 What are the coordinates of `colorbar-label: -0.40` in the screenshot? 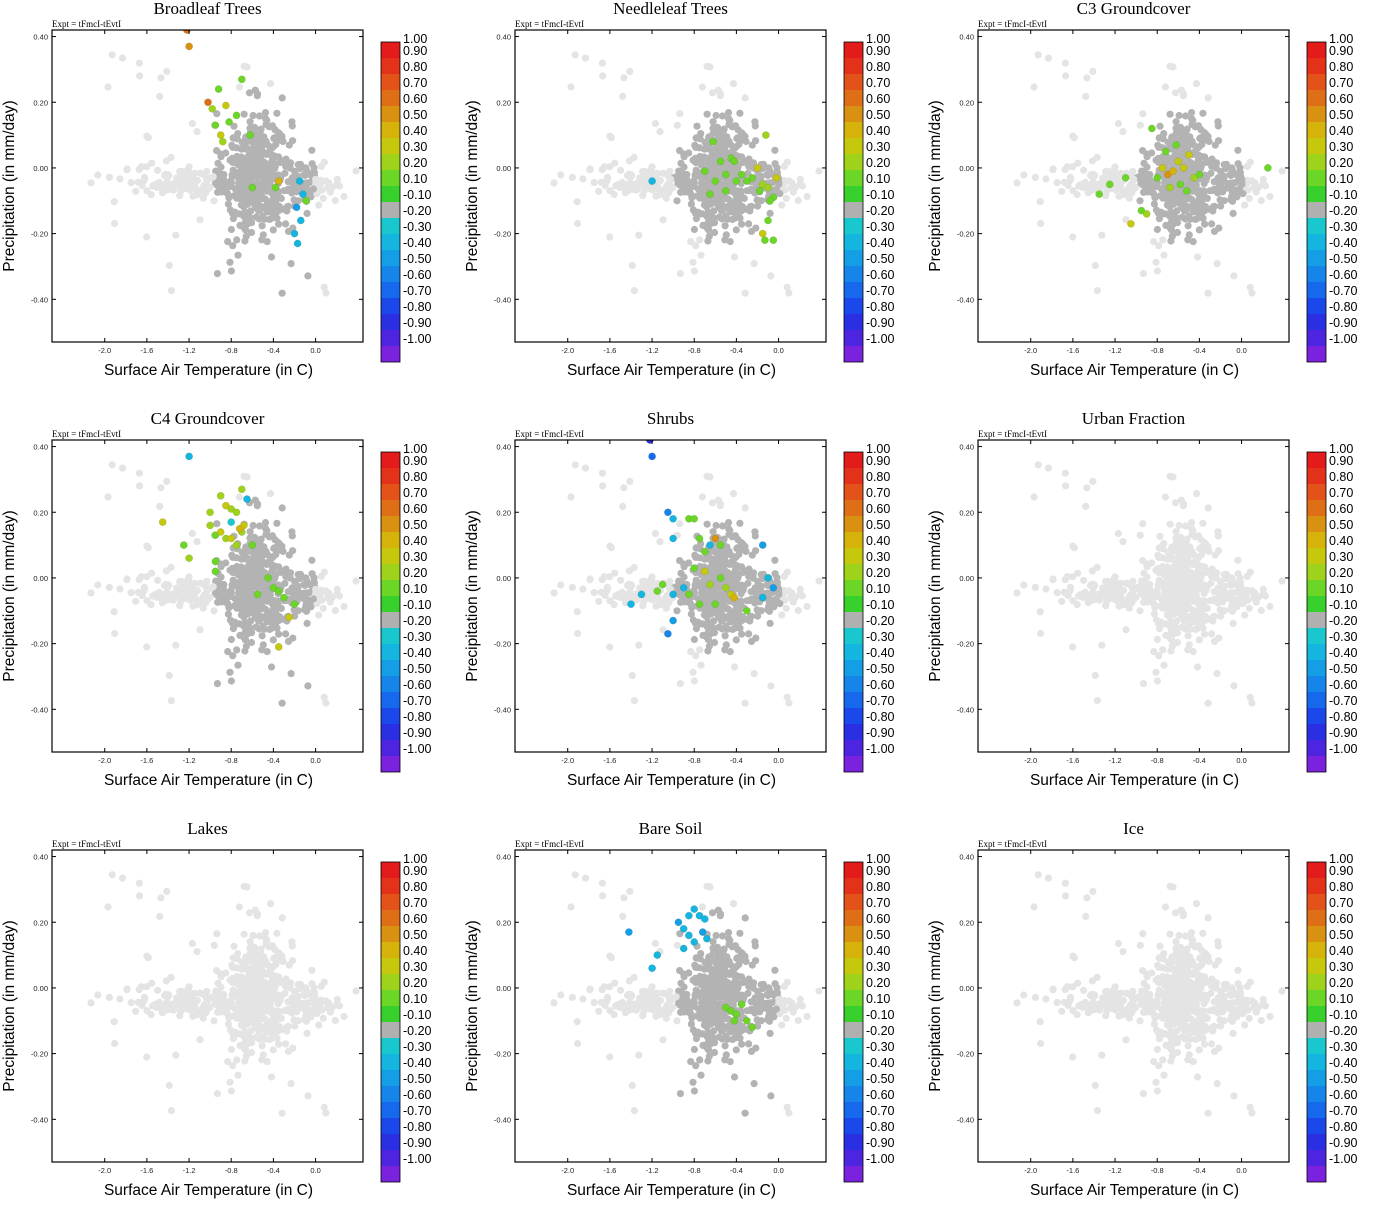 It's located at (880, 243).